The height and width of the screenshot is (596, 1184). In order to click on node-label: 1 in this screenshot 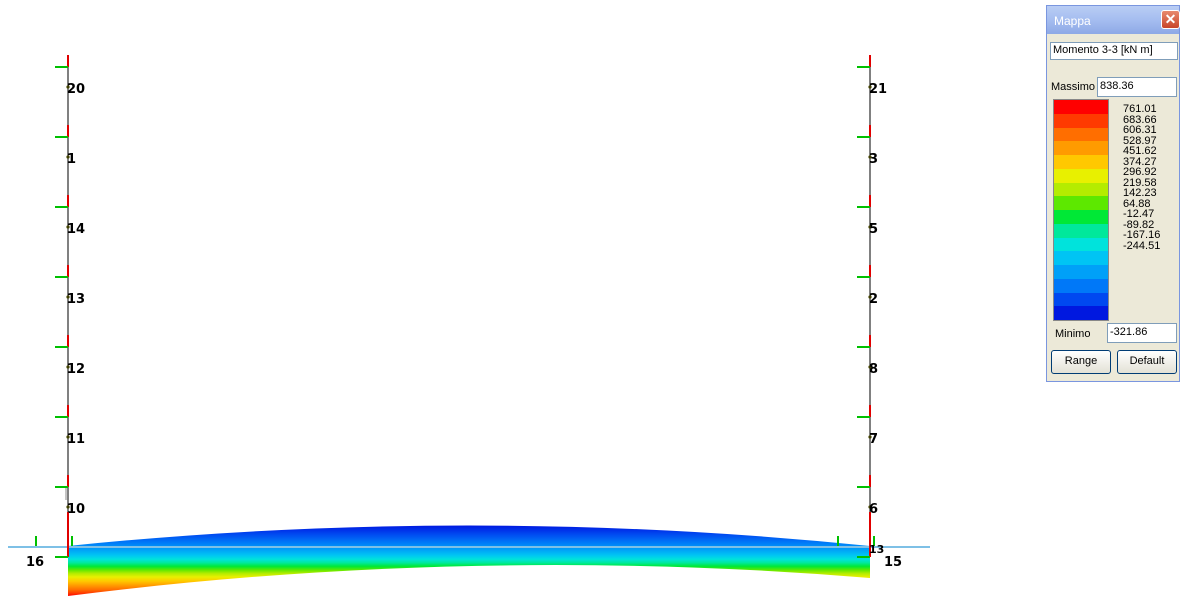, I will do `click(71, 159)`.